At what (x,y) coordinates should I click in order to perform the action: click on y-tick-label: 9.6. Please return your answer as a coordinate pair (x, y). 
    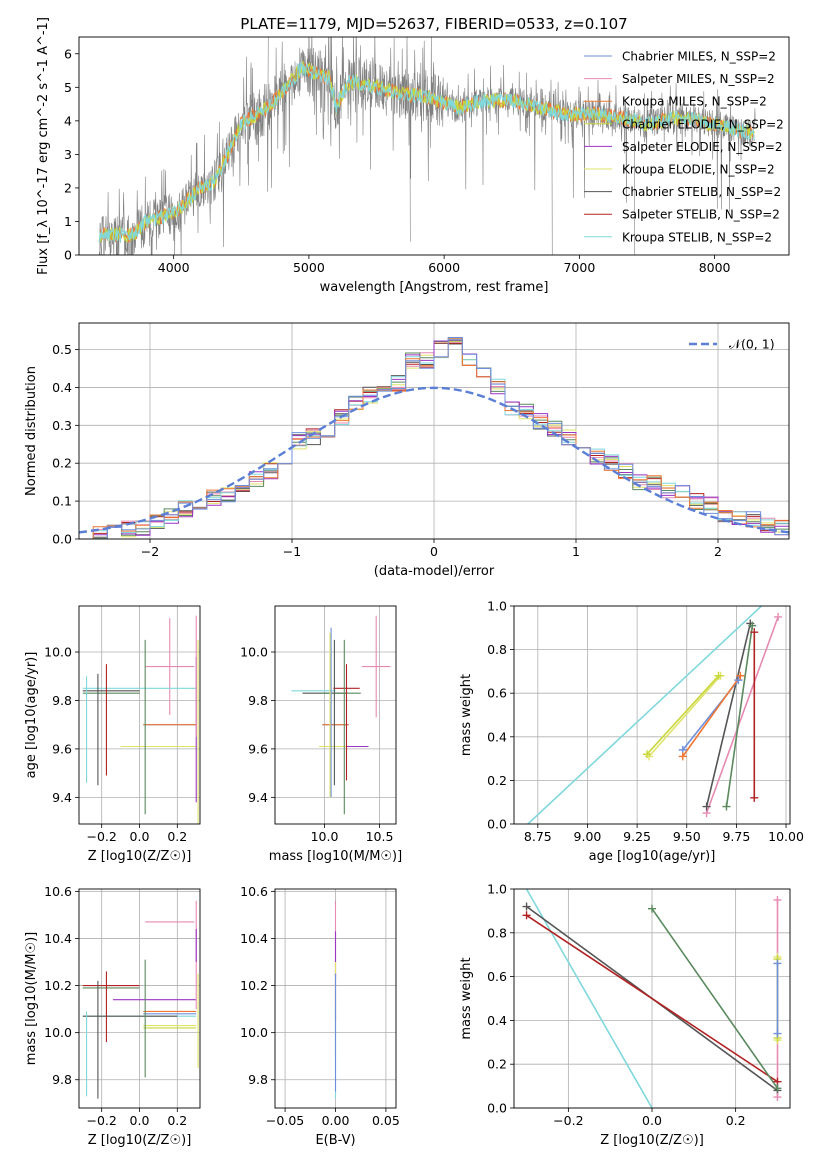
    Looking at the image, I should click on (62, 748).